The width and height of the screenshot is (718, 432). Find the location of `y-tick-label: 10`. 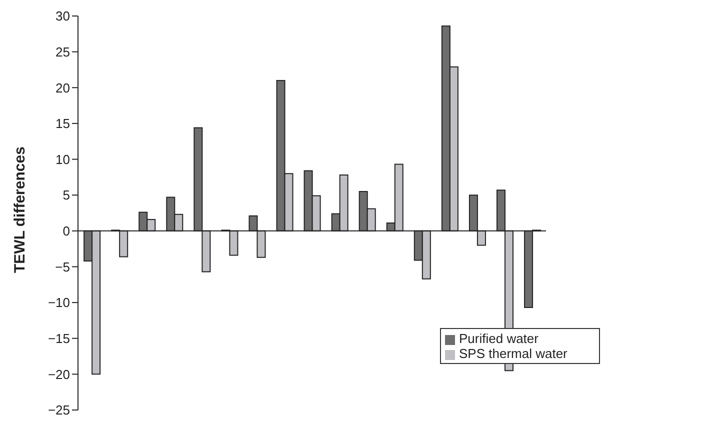

y-tick-label: 10 is located at coordinates (63, 159).